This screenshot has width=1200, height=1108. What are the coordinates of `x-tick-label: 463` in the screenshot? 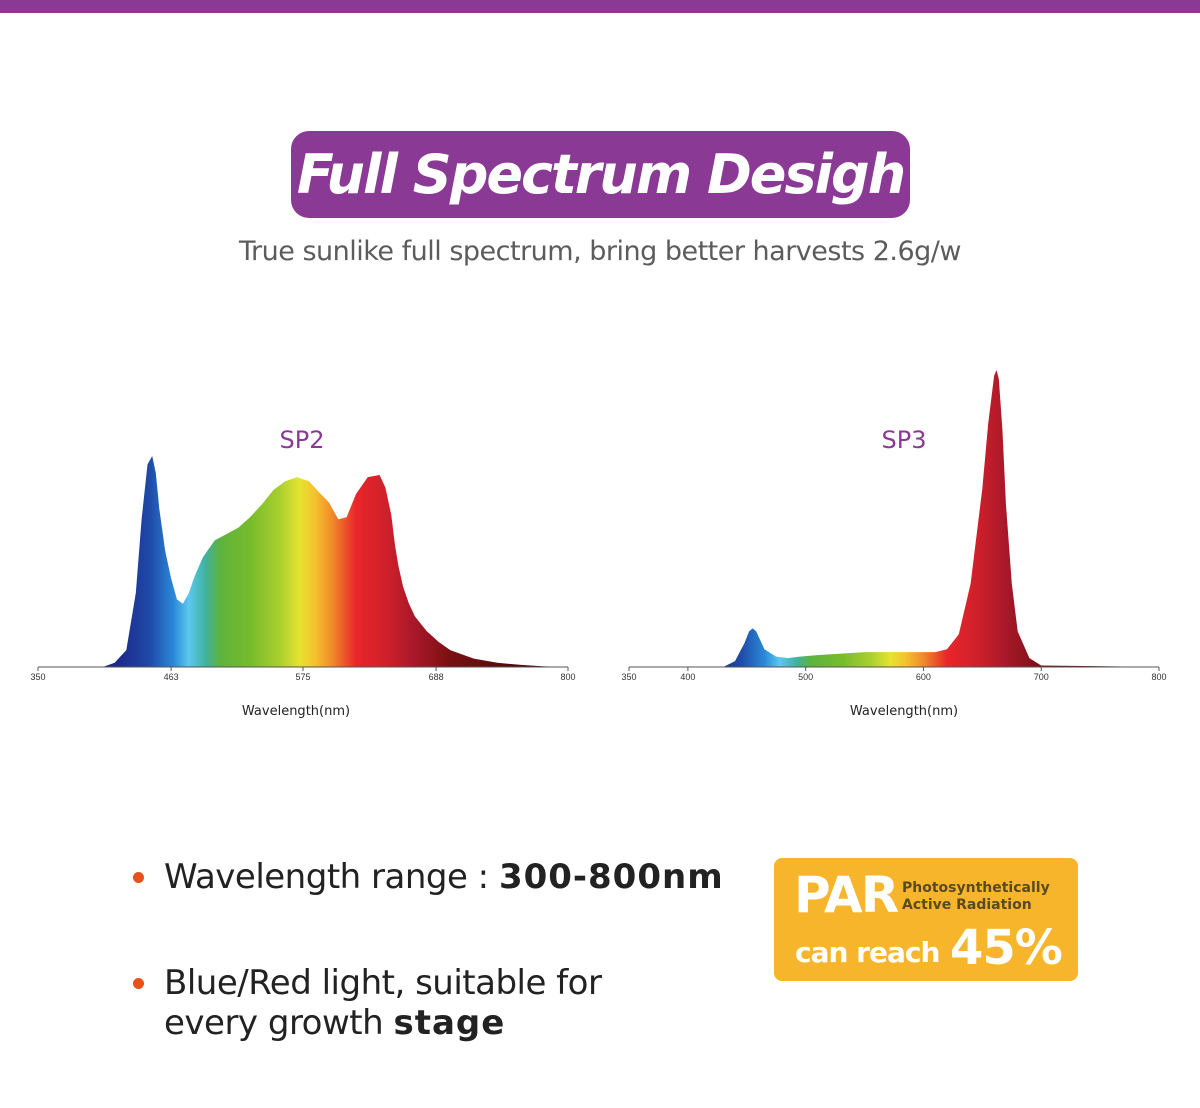 It's located at (171, 677).